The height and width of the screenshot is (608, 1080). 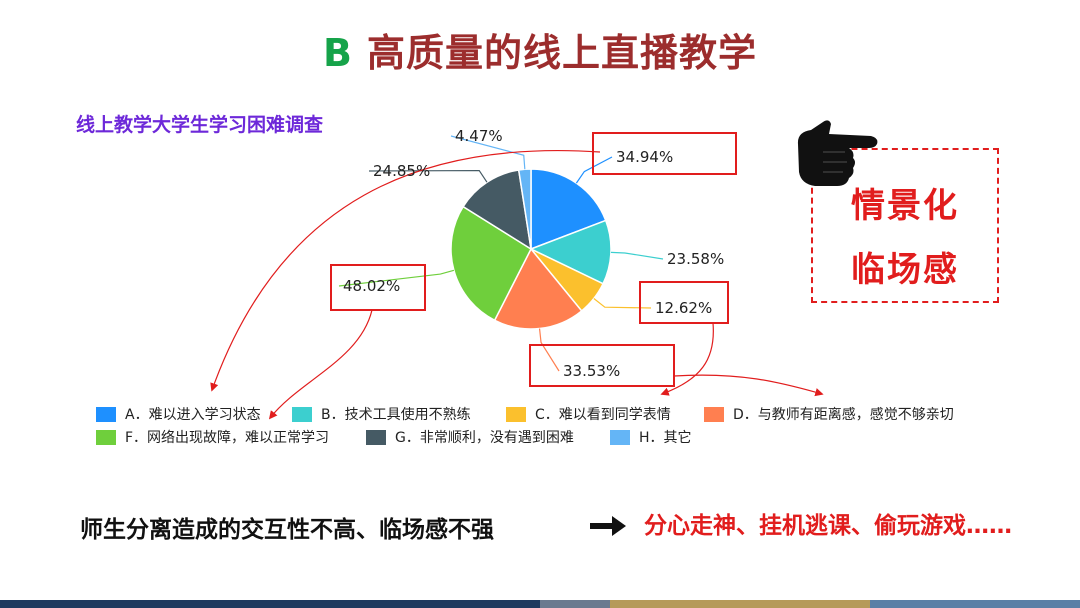 I want to click on legend-item-g: G．非常顺利，没有遇到困难, so click(x=470, y=437).